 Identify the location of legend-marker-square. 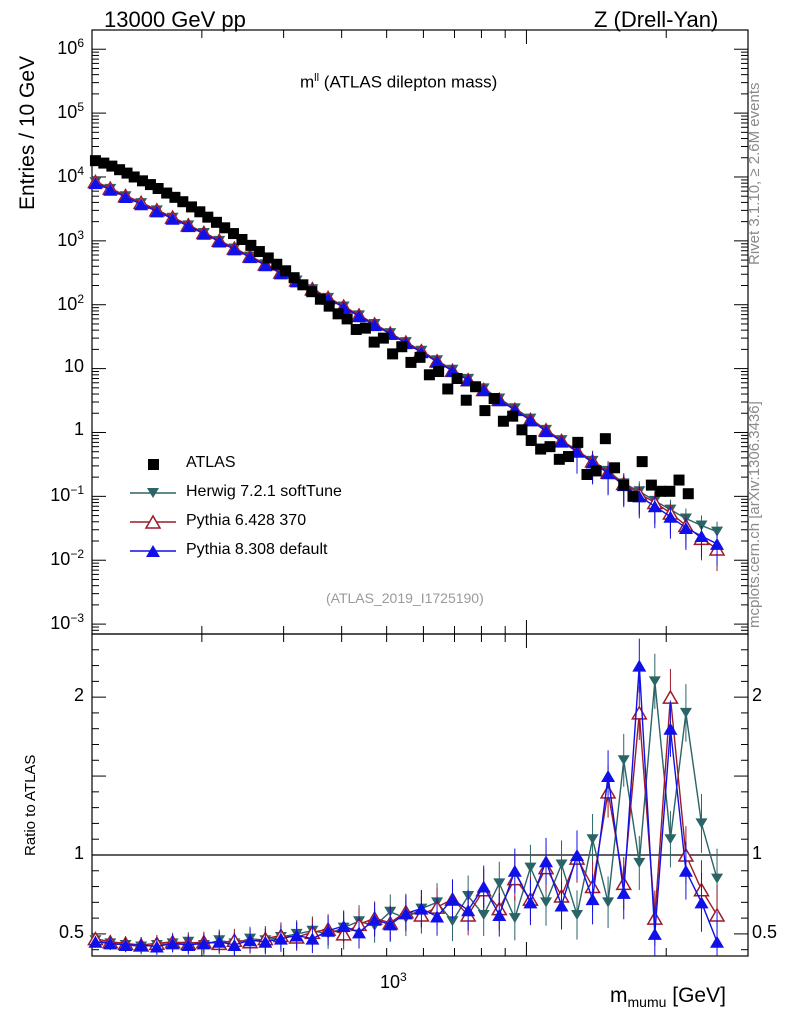
(153, 464).